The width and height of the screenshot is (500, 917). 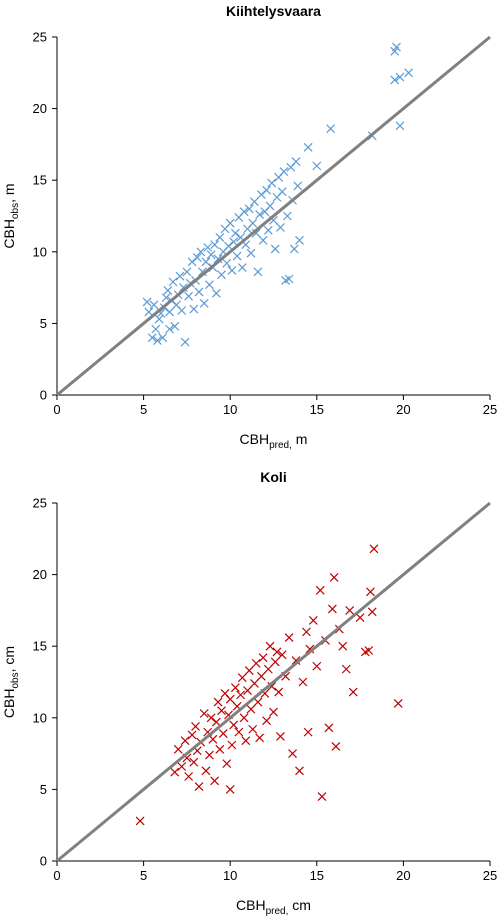 I want to click on chart-1-x-tick-label: 10, so click(x=230, y=409).